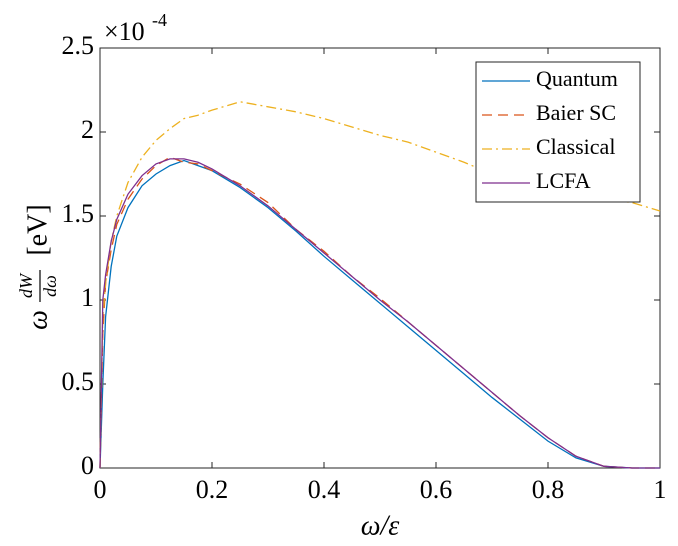 The image size is (678, 546). What do you see at coordinates (37, 229) in the screenshot?
I see `y-label-unit: [eV]` at bounding box center [37, 229].